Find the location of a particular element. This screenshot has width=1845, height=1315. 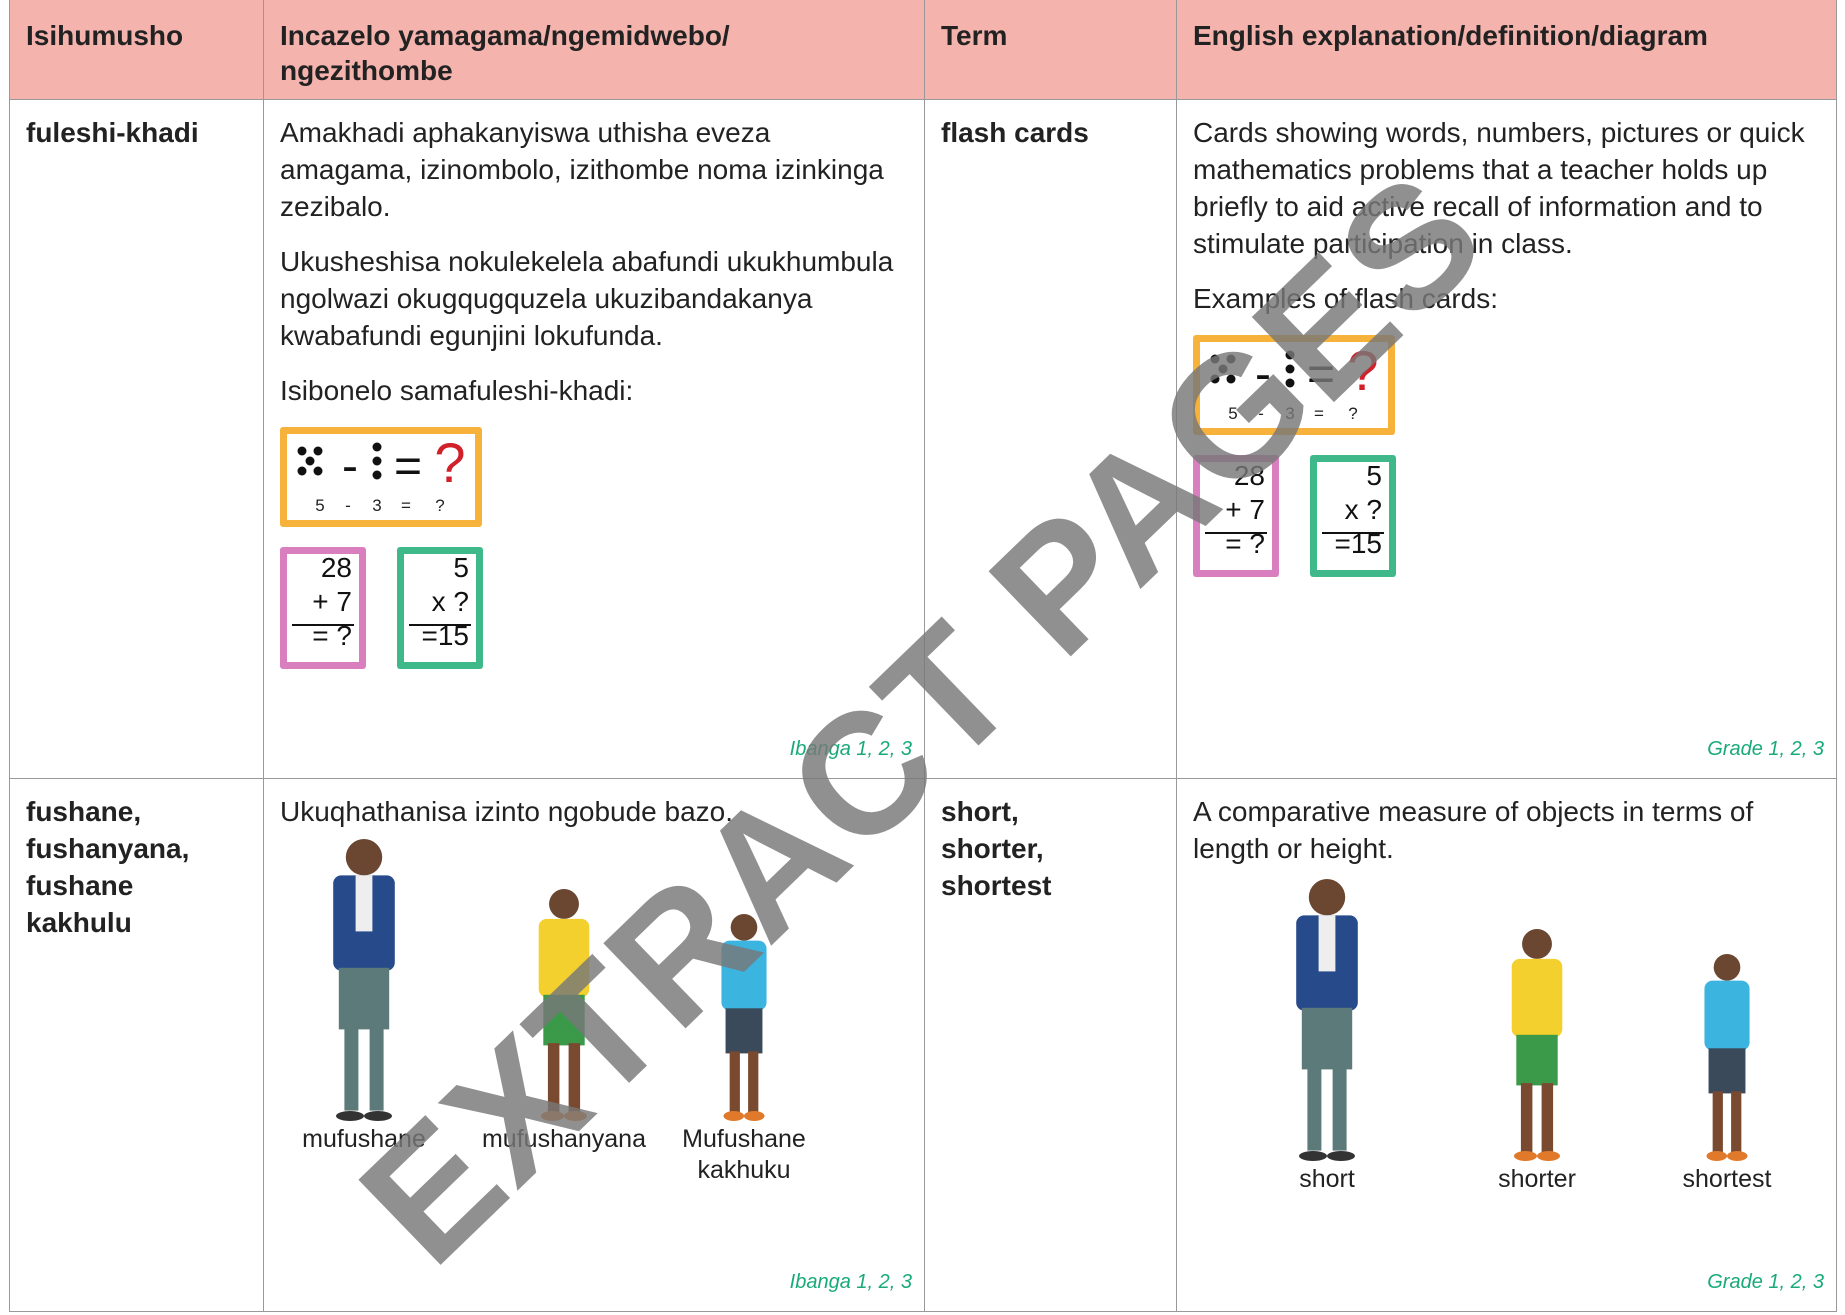

figure-caption: shortest is located at coordinates (1727, 1179).